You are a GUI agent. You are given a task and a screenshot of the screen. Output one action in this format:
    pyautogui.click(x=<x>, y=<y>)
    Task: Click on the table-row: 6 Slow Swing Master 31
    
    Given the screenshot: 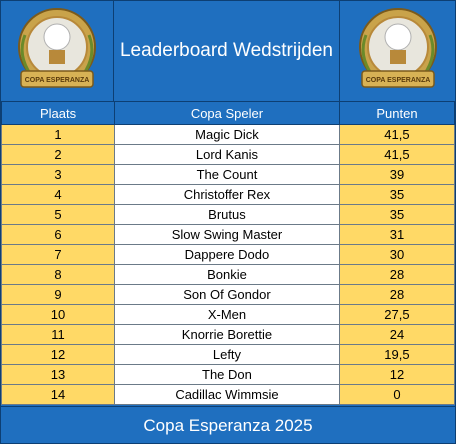 What is the action you would take?
    pyautogui.click(x=228, y=234)
    